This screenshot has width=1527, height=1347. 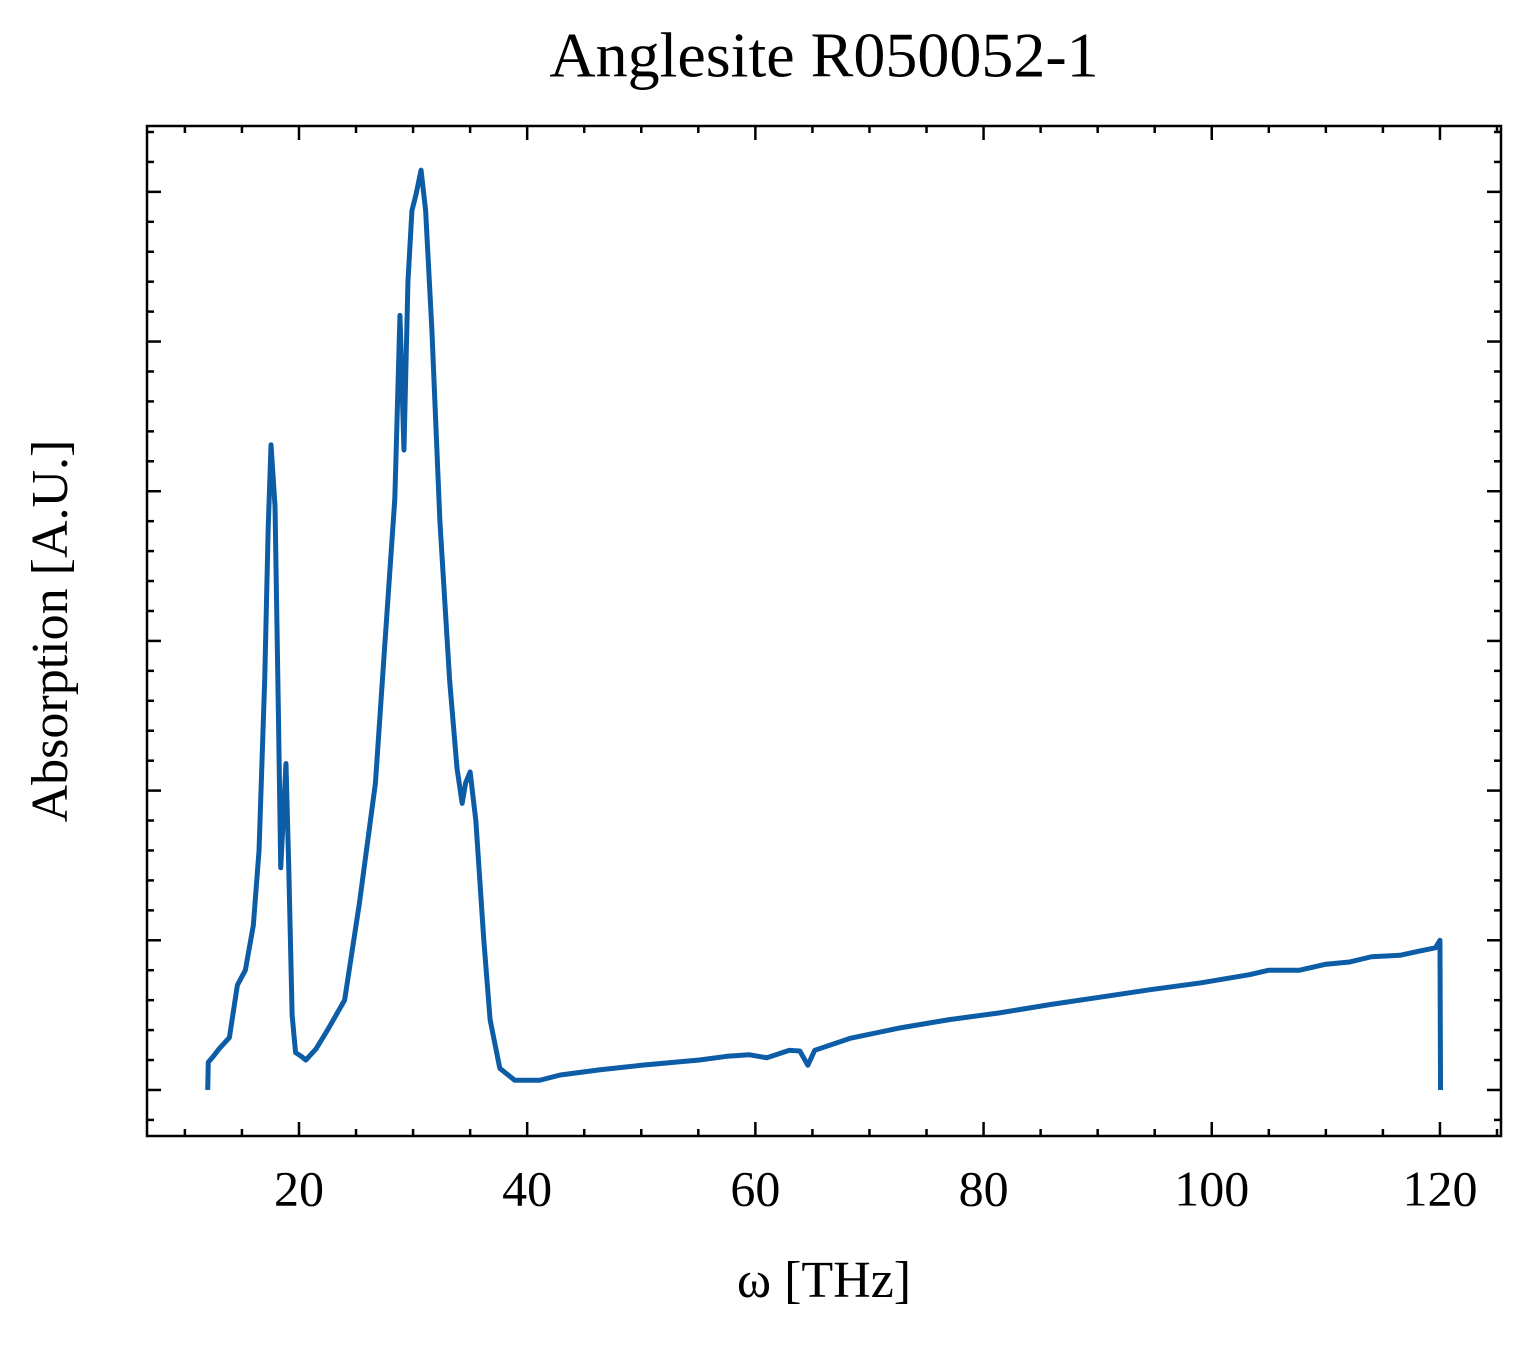 What do you see at coordinates (50, 631) in the screenshot?
I see `y-axis-label: Absorption [A.U.]` at bounding box center [50, 631].